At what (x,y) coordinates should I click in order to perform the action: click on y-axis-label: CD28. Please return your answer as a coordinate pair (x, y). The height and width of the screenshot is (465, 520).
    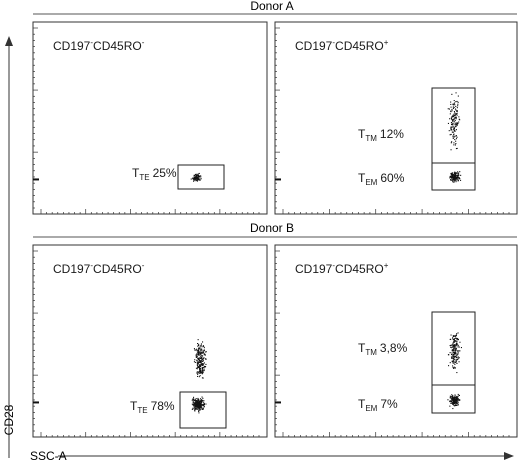
    Looking at the image, I should click on (9, 419).